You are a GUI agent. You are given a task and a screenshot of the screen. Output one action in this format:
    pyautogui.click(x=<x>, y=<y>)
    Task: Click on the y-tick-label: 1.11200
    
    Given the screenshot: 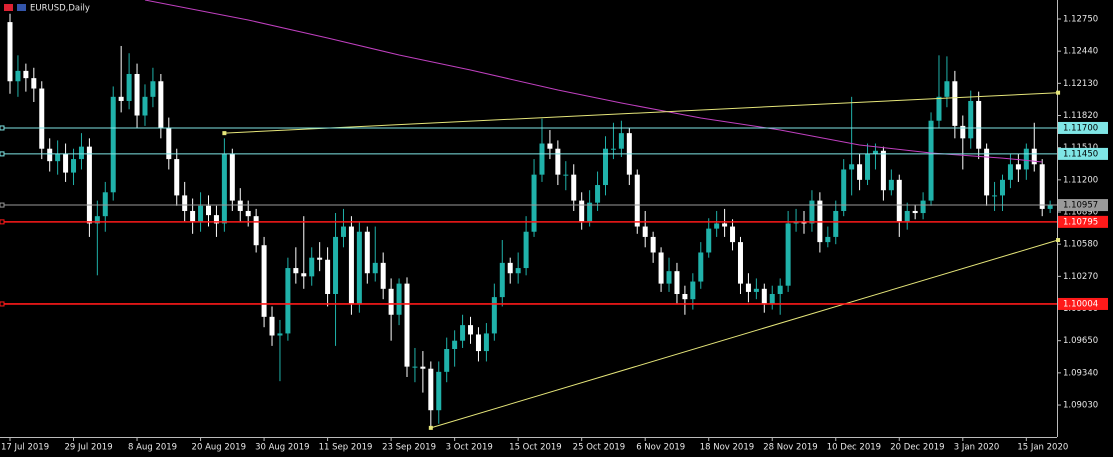 What is the action you would take?
    pyautogui.click(x=1080, y=180)
    